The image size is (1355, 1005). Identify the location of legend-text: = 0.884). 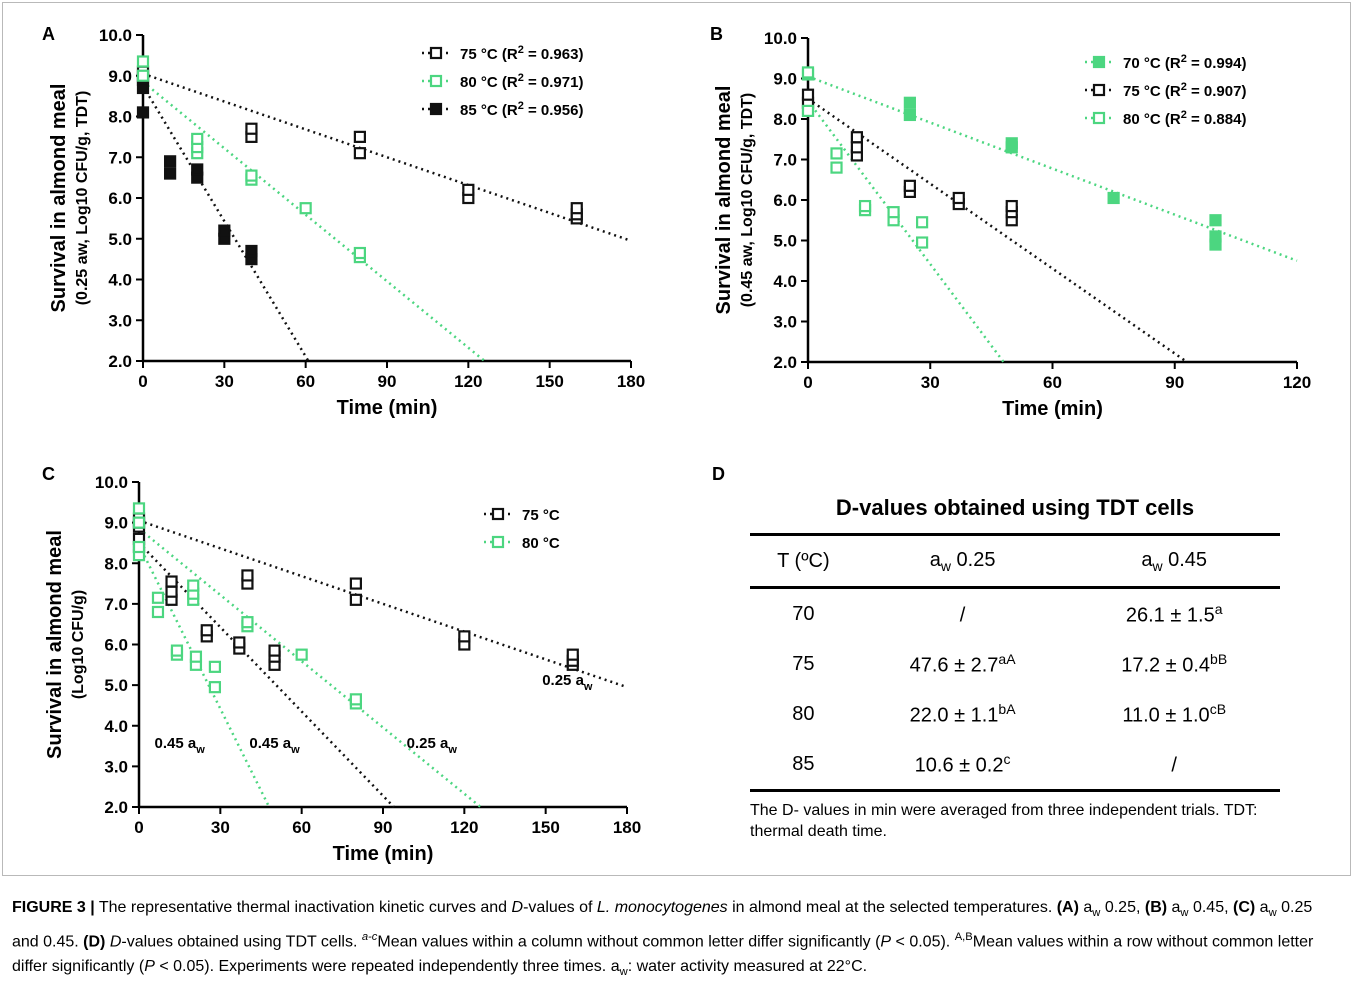
(1217, 119).